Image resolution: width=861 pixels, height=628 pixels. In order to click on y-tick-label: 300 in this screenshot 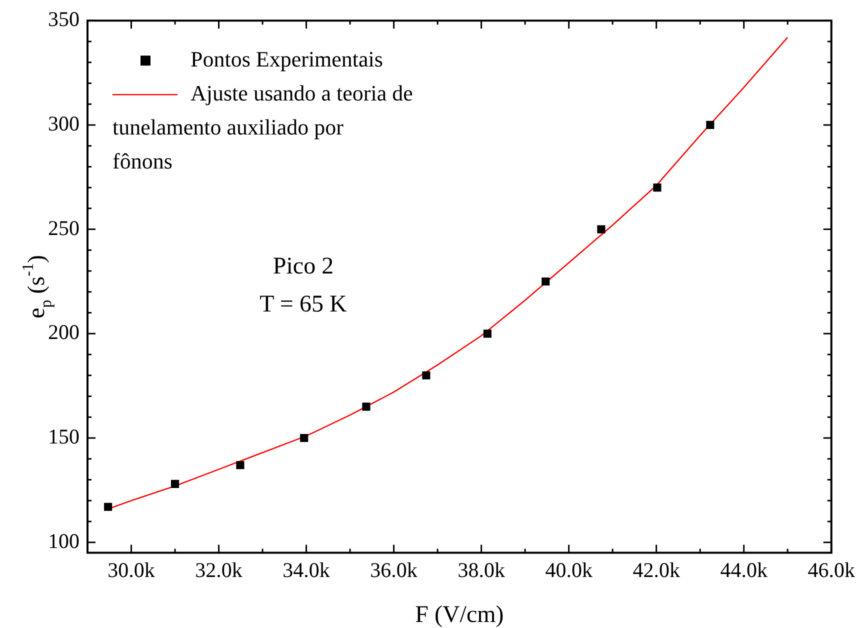, I will do `click(64, 123)`.